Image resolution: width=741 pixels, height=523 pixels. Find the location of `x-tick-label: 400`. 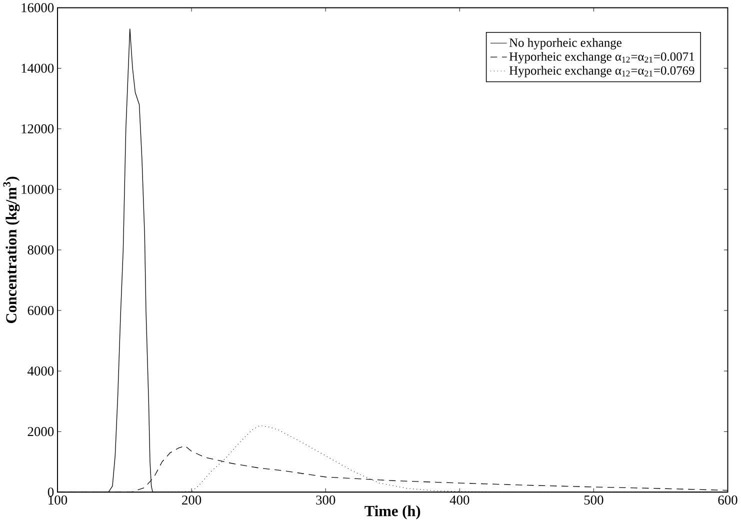

x-tick-label: 400 is located at coordinates (460, 500).